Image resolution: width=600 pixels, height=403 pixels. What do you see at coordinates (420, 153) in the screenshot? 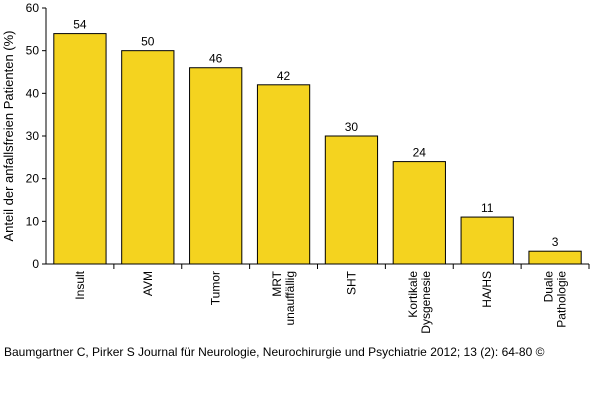
I see `data-label: 24` at bounding box center [420, 153].